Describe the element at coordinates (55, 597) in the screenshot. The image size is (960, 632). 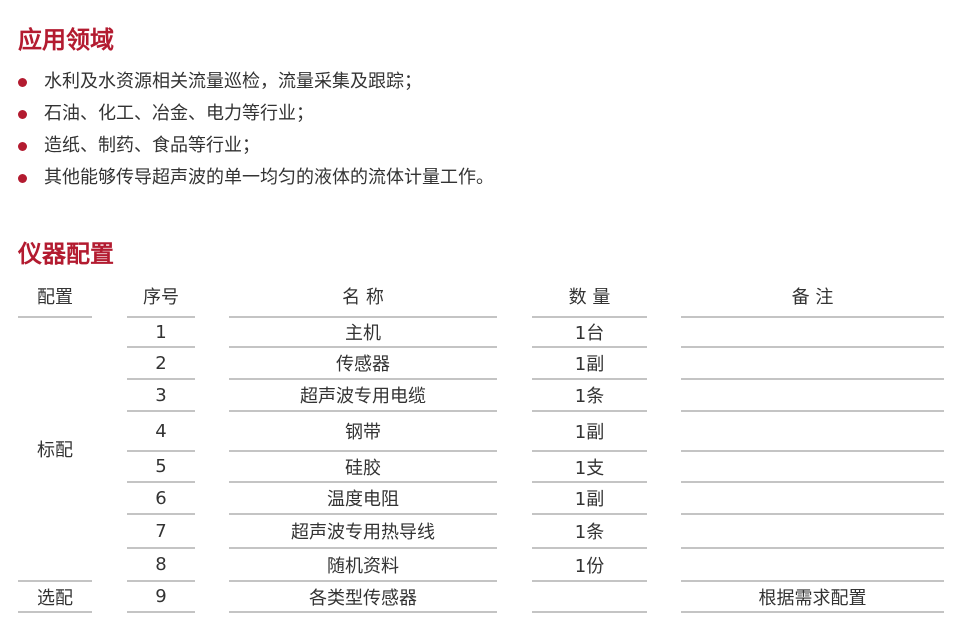
I see `config-group-label: 选配` at that location.